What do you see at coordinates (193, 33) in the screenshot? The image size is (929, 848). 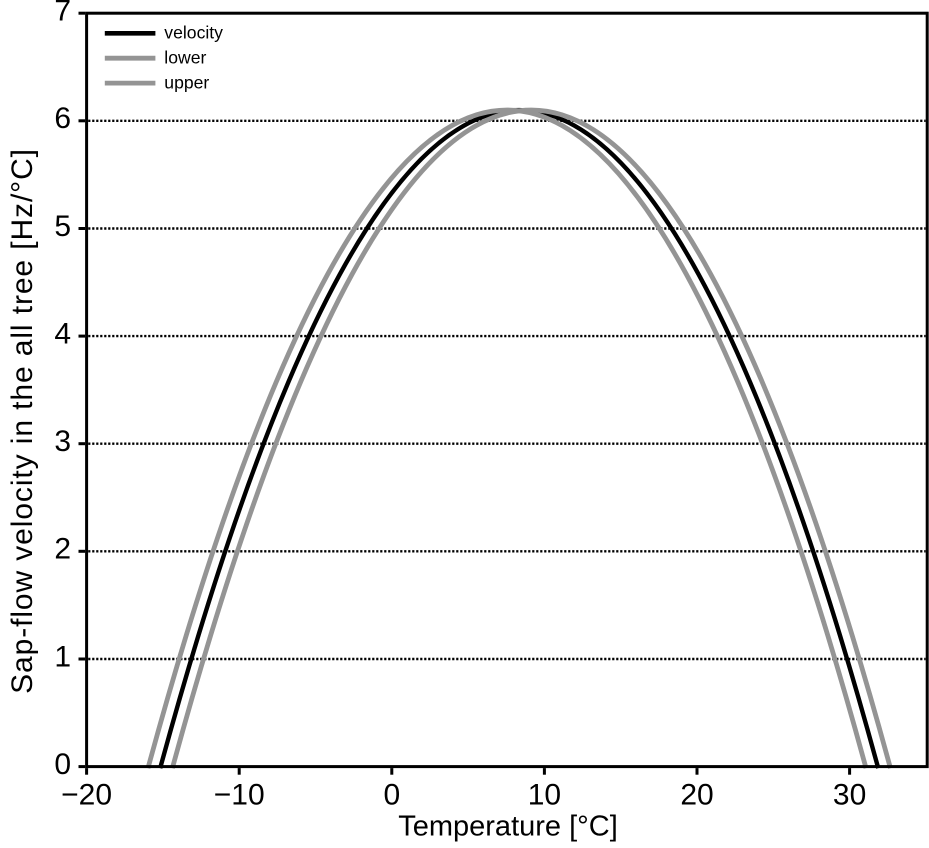 I see `svg-text: velocity` at bounding box center [193, 33].